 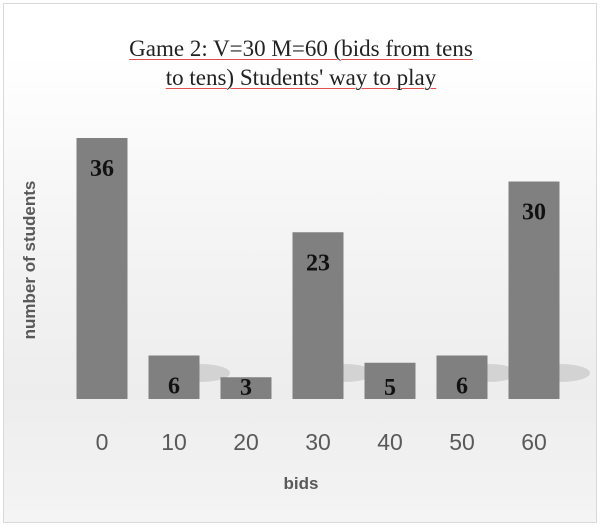 I want to click on chart-title-line-2: to tens) Students' way to play, so click(x=301, y=77).